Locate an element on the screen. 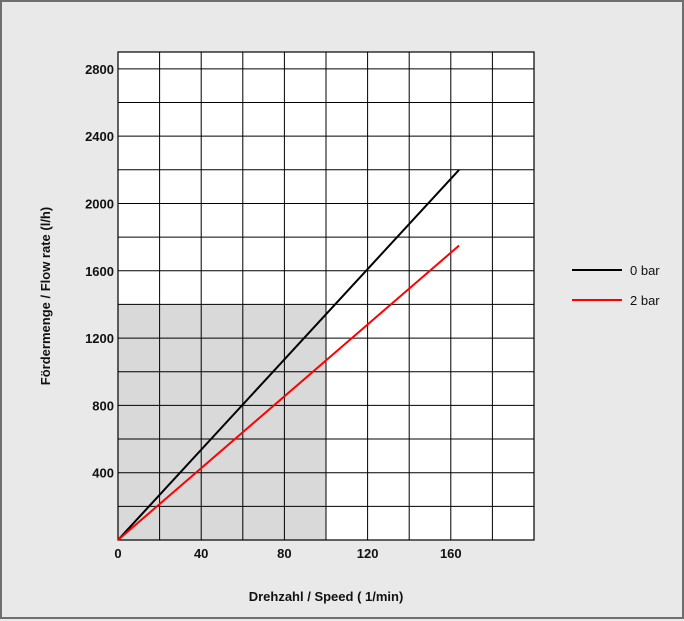 Image resolution: width=684 pixels, height=621 pixels. legend-label: 2 bar is located at coordinates (645, 300).